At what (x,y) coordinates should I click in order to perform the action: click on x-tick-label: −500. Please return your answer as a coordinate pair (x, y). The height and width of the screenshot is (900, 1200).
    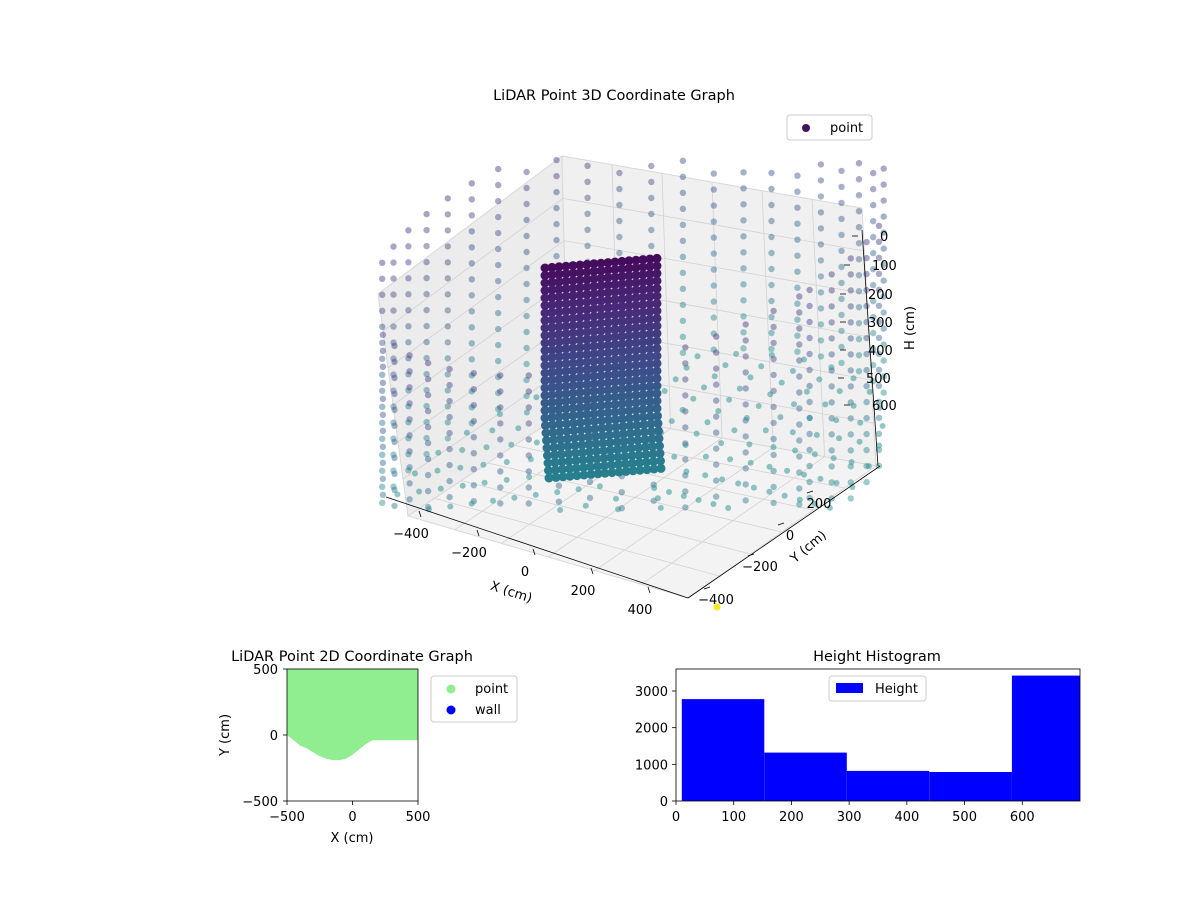
    Looking at the image, I should click on (287, 817).